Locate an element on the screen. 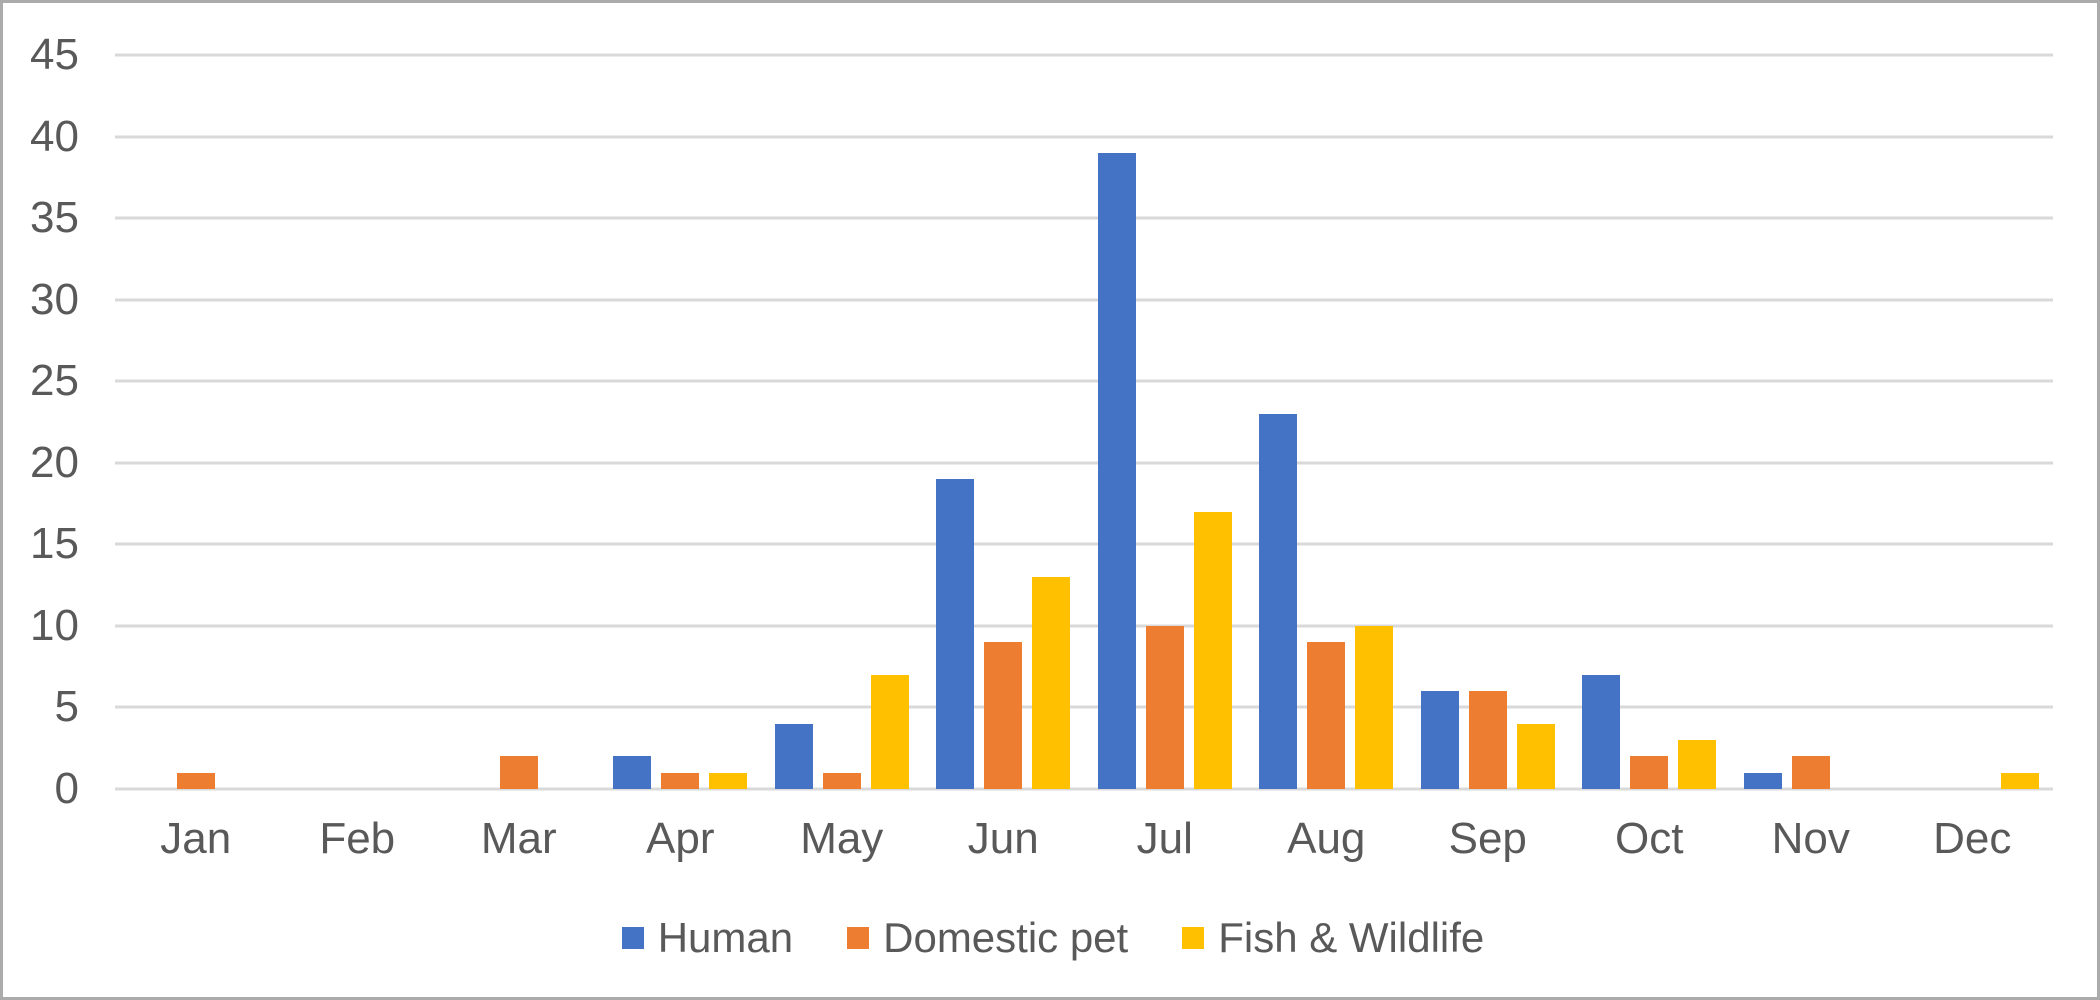 Image resolution: width=2100 pixels, height=1000 pixels. x-tick-label-nov: Nov is located at coordinates (1810, 838).